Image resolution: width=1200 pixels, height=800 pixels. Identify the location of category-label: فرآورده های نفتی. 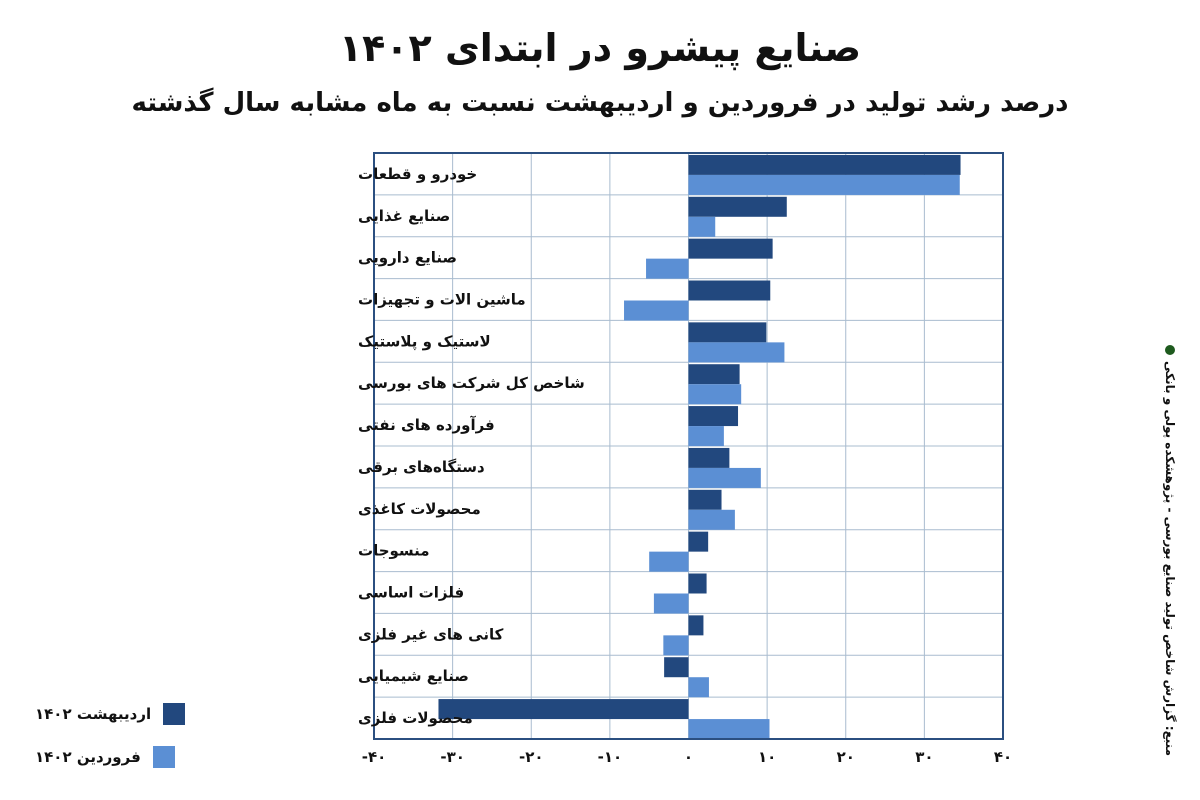
(426, 425).